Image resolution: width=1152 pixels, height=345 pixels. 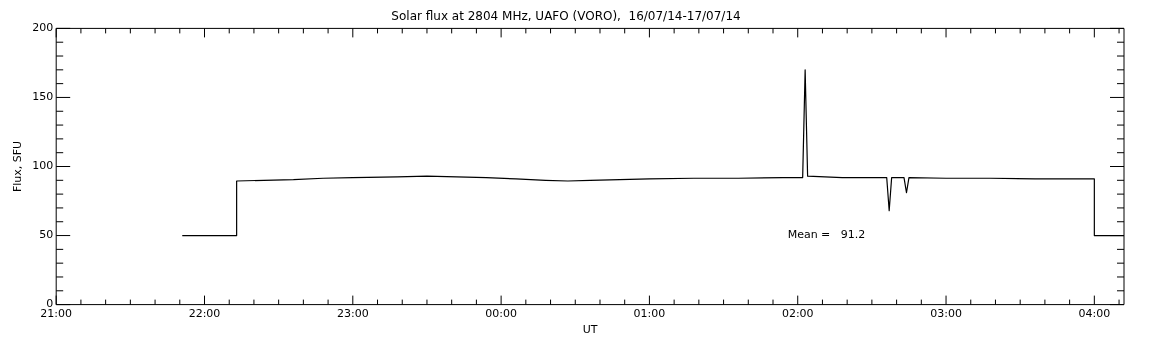 What do you see at coordinates (501, 314) in the screenshot?
I see `x-tick-label: 00:00` at bounding box center [501, 314].